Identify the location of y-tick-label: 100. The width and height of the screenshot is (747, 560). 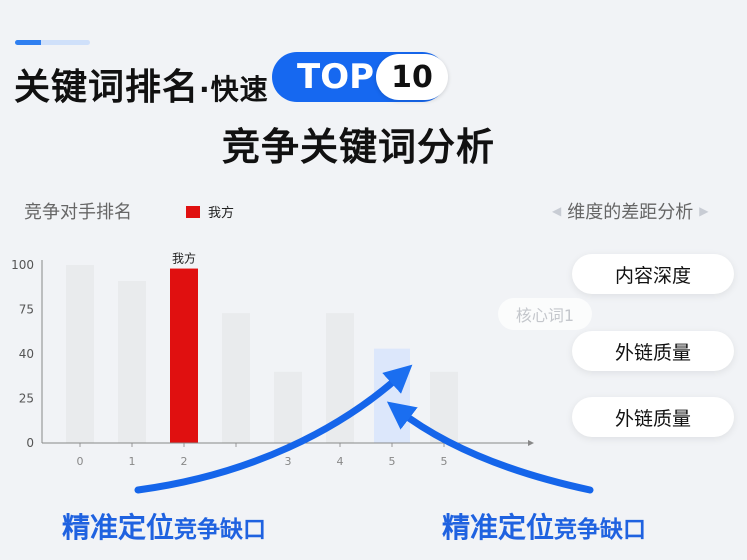
(22, 265).